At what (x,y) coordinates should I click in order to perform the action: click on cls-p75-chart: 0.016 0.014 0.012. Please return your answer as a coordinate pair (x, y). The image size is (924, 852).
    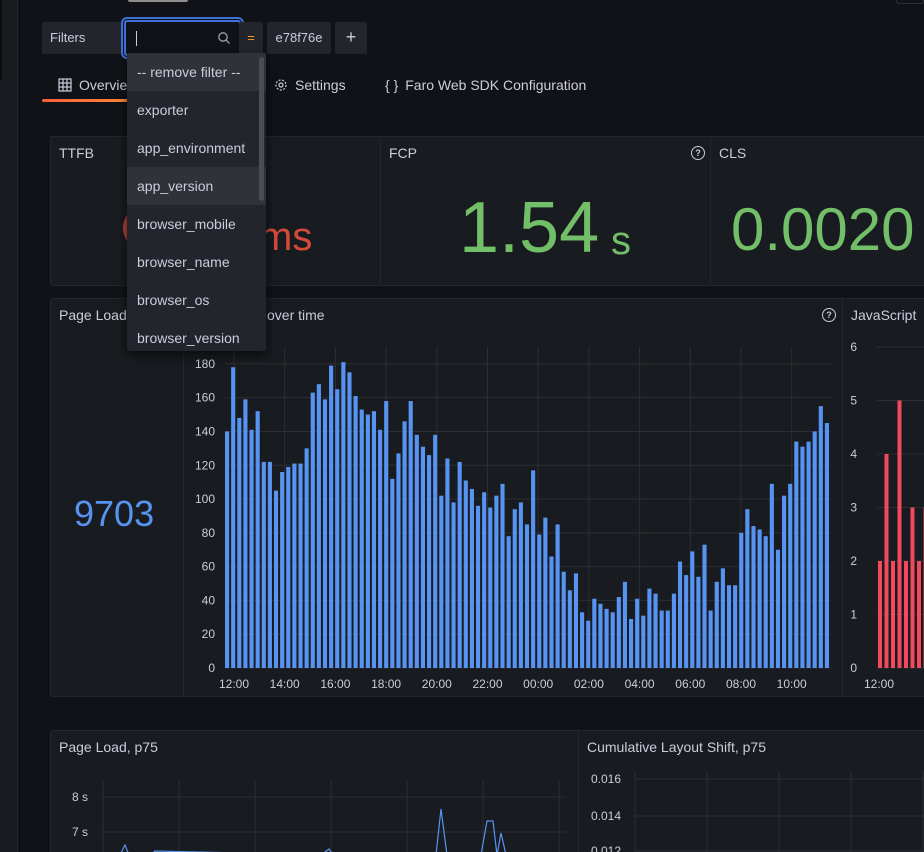
    Looking at the image, I should click on (757, 811).